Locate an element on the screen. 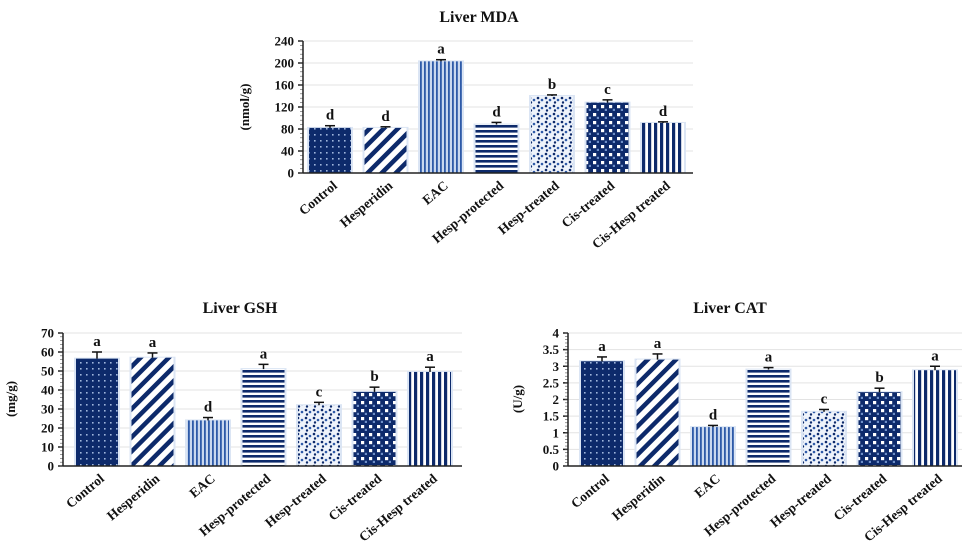 The width and height of the screenshot is (963, 557). y-tick-label: 30 is located at coordinates (47, 409).